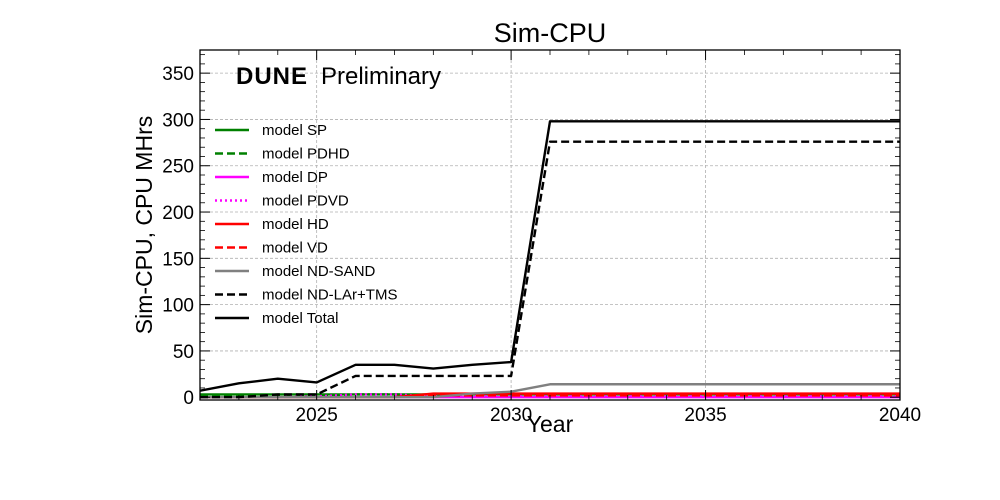  I want to click on y-tick-label: 300, so click(178, 120).